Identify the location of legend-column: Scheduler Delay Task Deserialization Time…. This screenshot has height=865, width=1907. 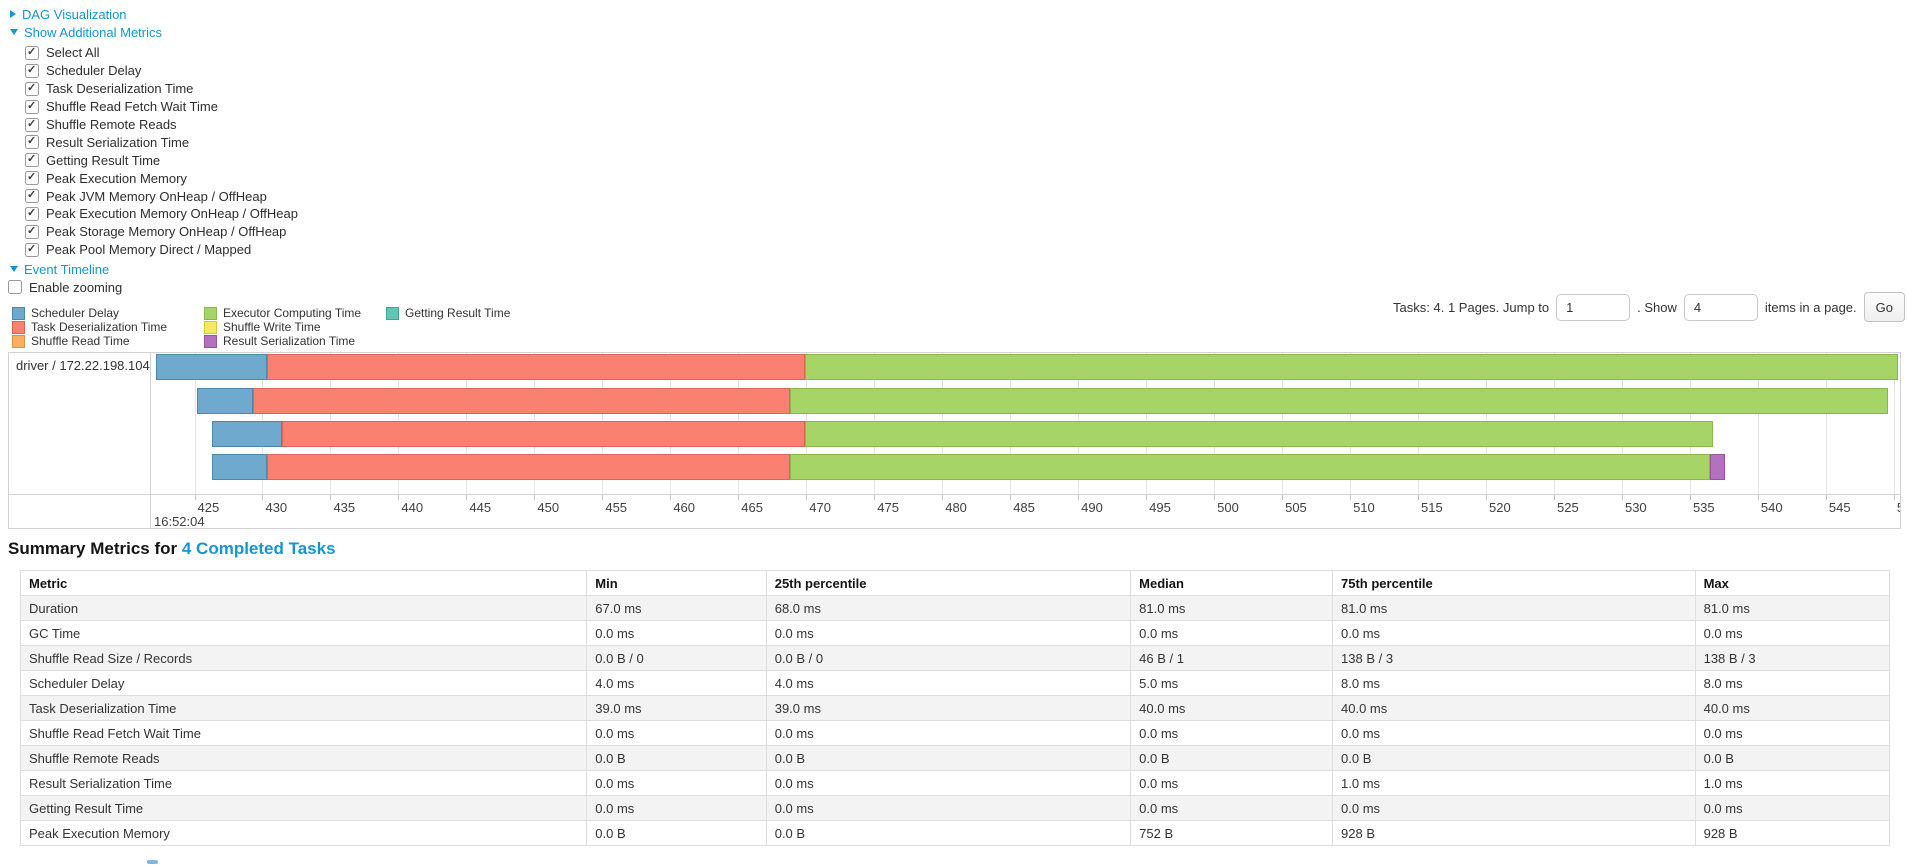
(89, 327).